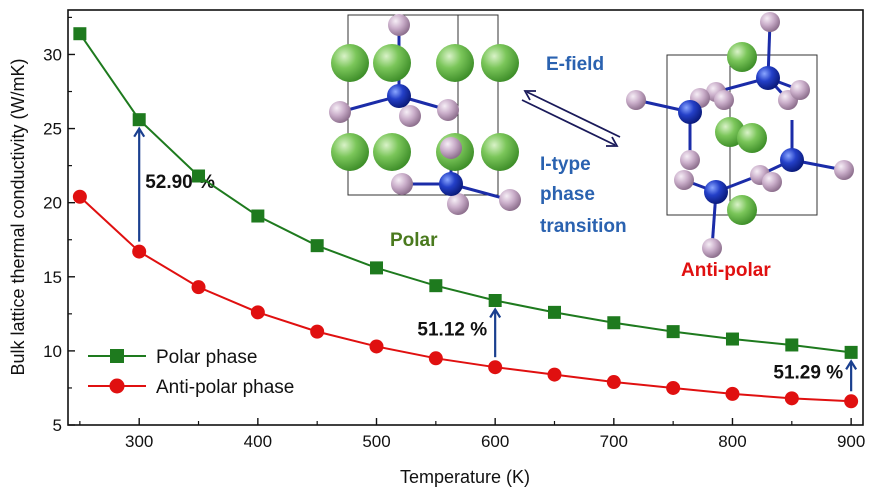 The width and height of the screenshot is (870, 489). Describe the element at coordinates (117, 356) in the screenshot. I see `legend-marker-polar` at that location.